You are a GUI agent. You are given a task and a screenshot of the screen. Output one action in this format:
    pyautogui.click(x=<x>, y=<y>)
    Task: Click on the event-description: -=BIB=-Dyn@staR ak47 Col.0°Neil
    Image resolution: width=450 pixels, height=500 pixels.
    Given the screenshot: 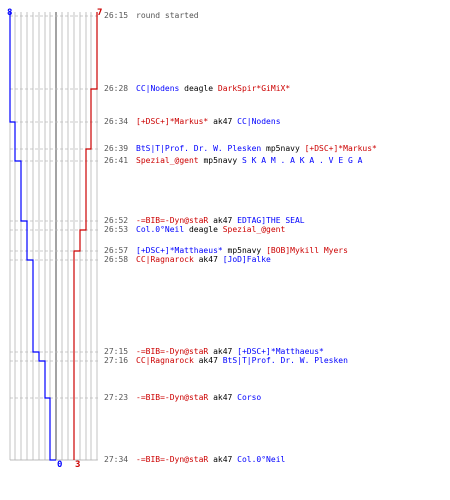 What is the action you would take?
    pyautogui.click(x=210, y=459)
    